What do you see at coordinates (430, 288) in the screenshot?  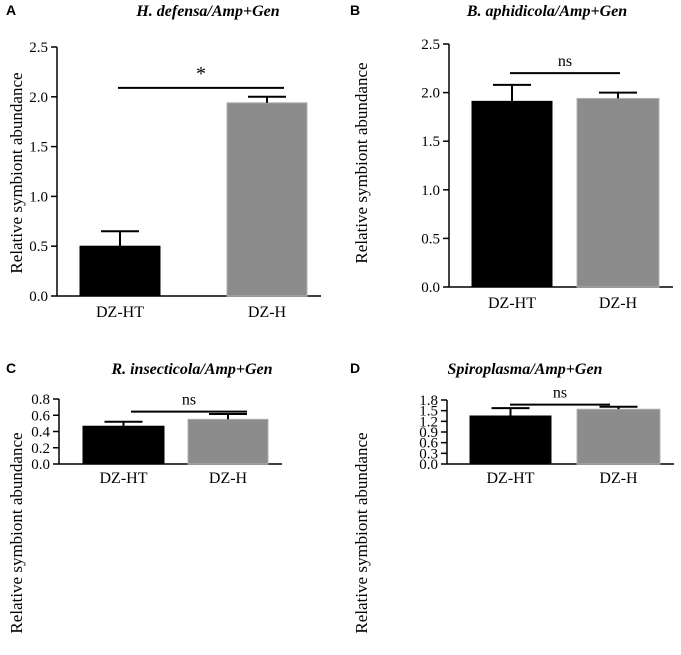 I see `panel-b-y-tick-label: 0.0` at bounding box center [430, 288].